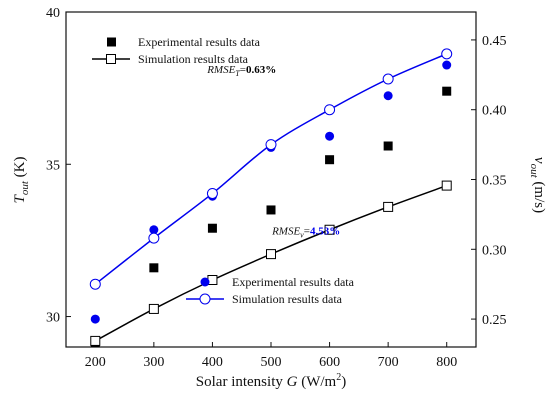 The height and width of the screenshot is (400, 550). Describe the element at coordinates (20, 169) in the screenshot. I see `left-axis-title-unit: (K)` at that location.